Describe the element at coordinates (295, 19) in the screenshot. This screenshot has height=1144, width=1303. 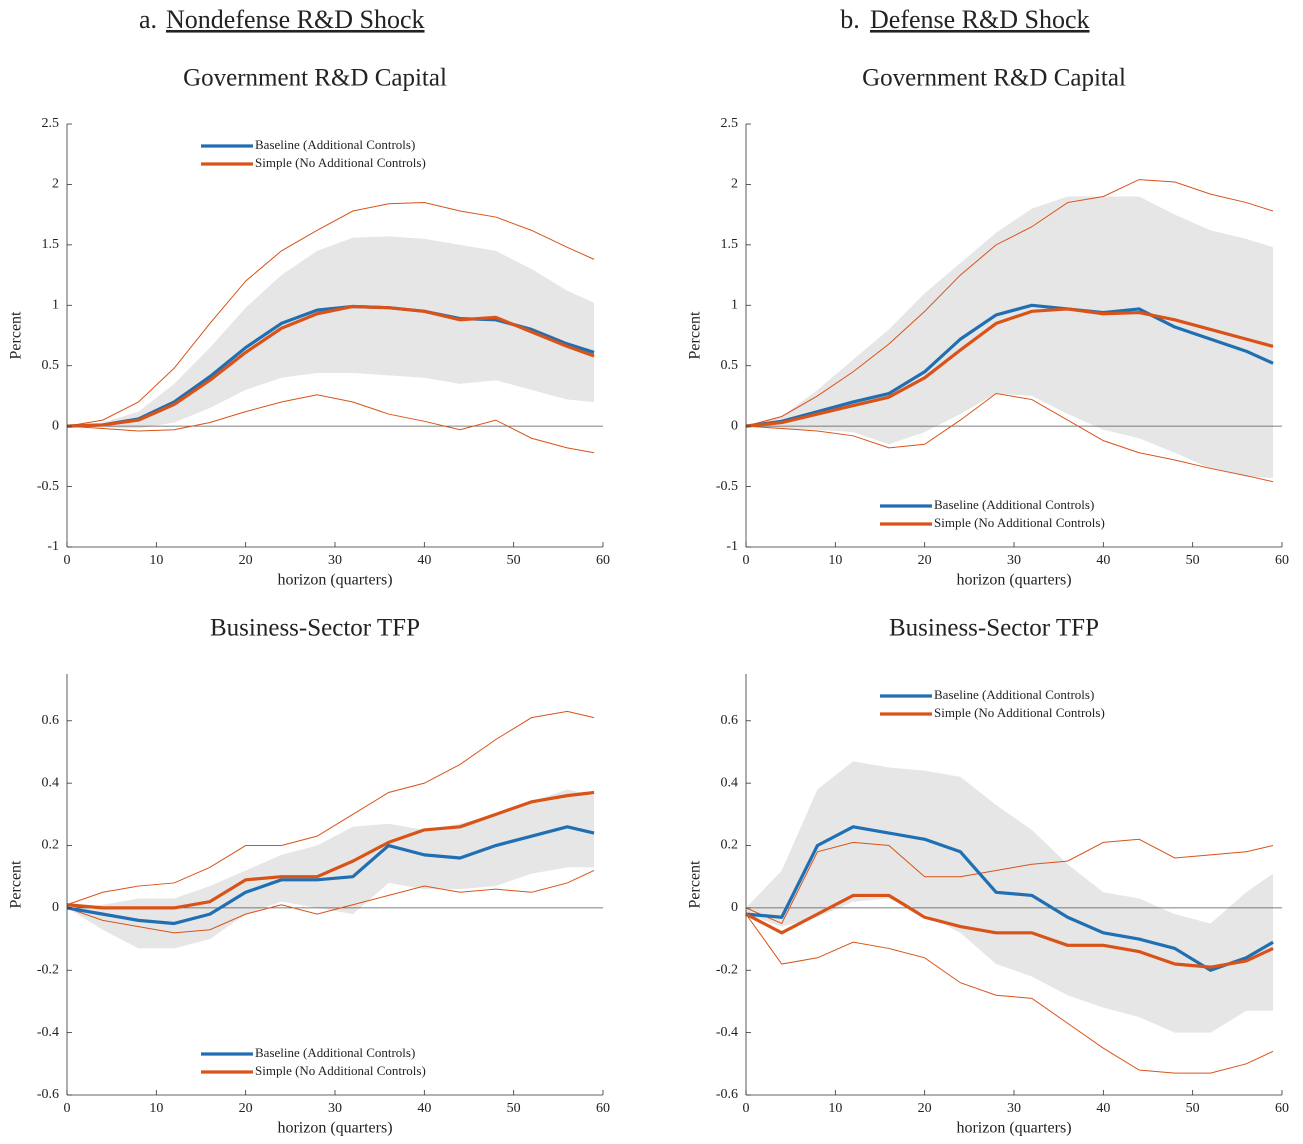
I see `column-title: Nondefense R&D Shock` at that location.